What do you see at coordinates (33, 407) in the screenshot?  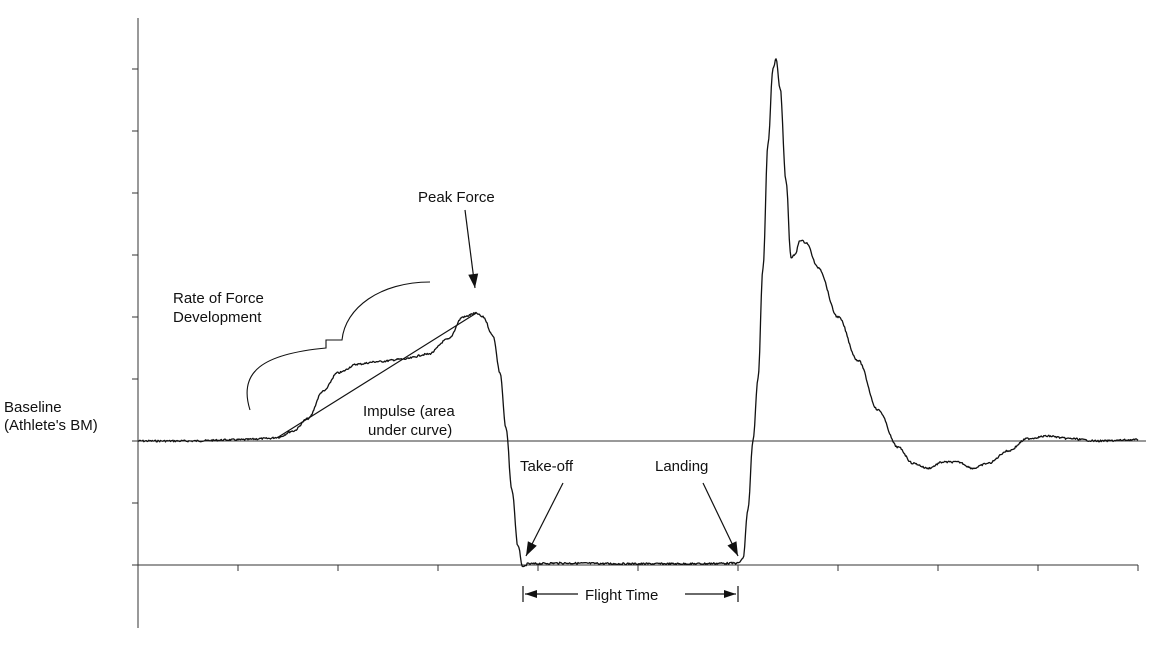 I see `baseline-label-line1: Baseline` at bounding box center [33, 407].